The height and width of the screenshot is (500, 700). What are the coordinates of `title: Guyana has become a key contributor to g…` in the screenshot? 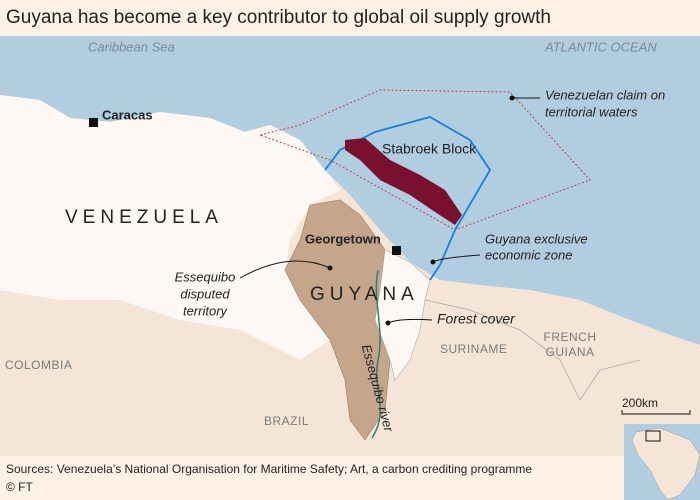 It's located at (278, 17).